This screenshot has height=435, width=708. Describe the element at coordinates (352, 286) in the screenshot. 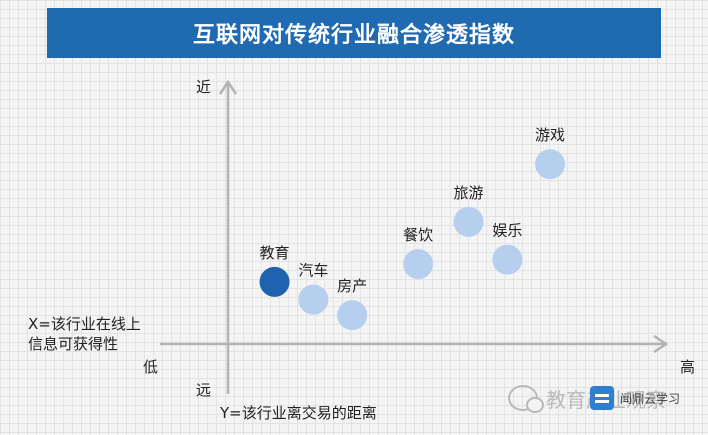

I see `data-point-label: 房产` at that location.